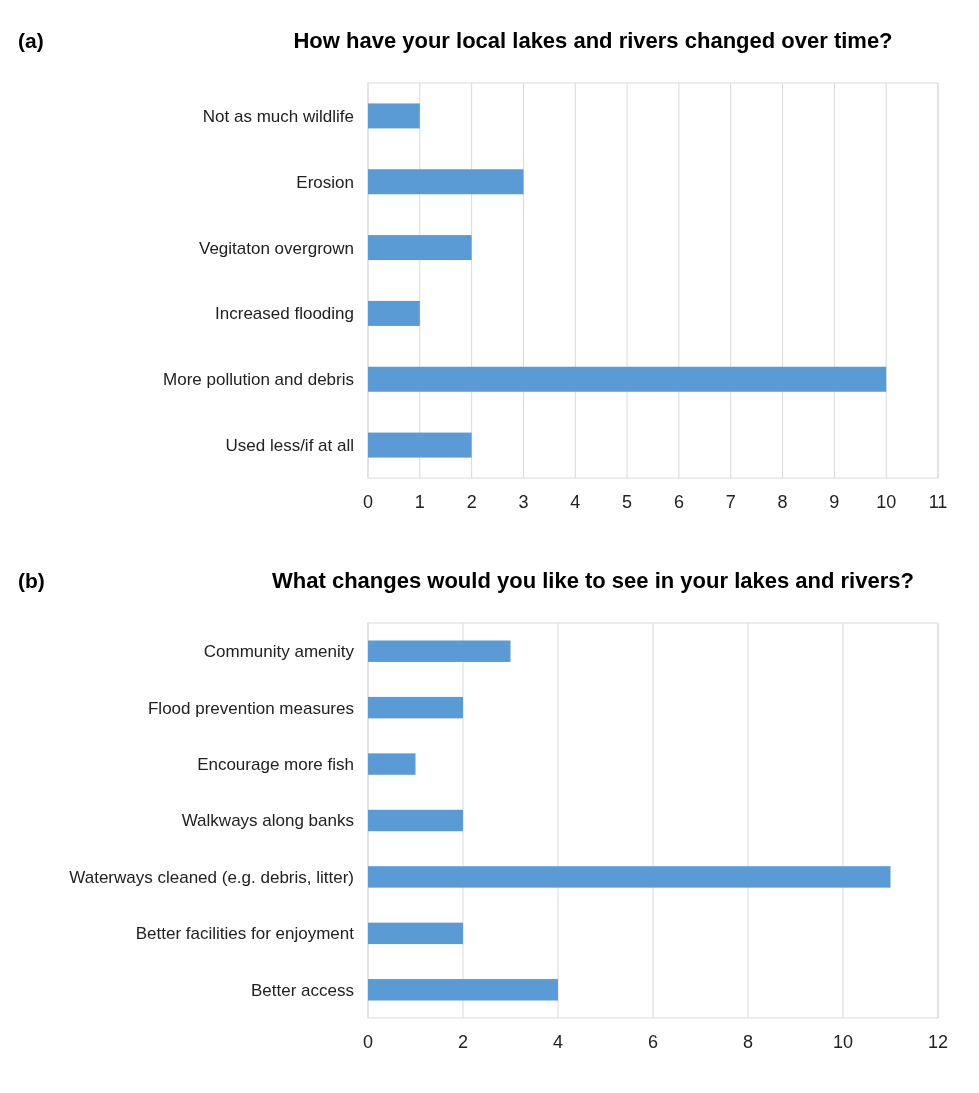 This screenshot has height=1093, width=979. What do you see at coordinates (834, 502) in the screenshot?
I see `x-tick-label: 9` at bounding box center [834, 502].